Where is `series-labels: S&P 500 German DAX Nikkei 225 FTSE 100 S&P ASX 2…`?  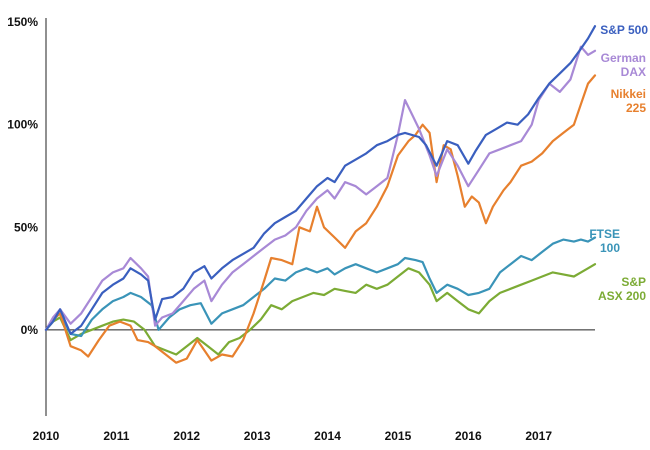
series-labels: S&P 500 German DAX Nikkei 225 FTSE 100 S&P ASX 2… is located at coordinates (618, 163).